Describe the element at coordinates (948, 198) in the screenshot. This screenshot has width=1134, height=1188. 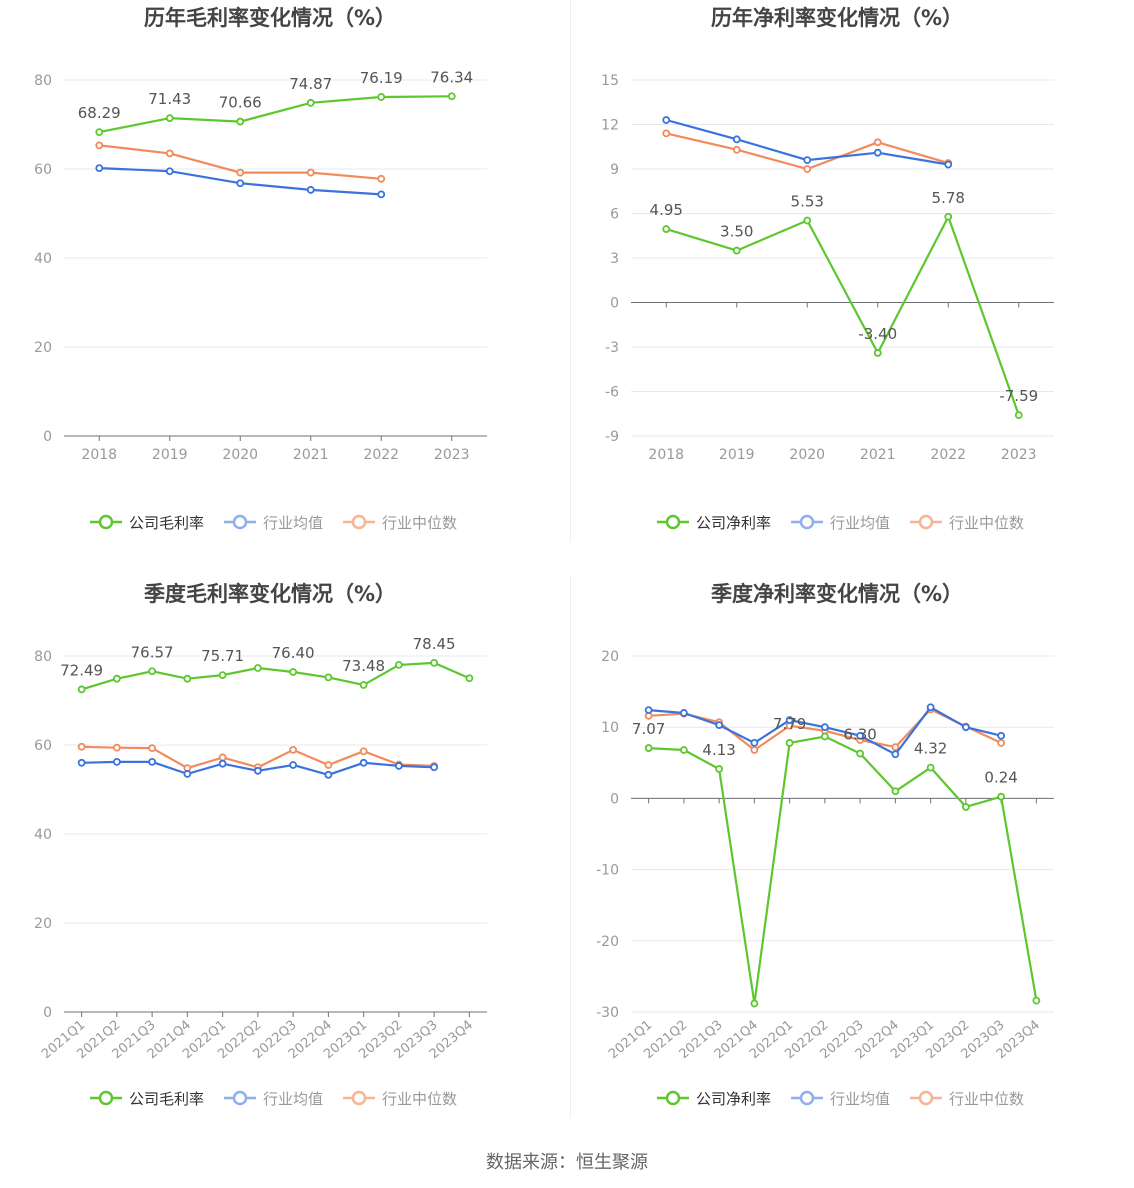
I see `data-label: 5.78` at that location.